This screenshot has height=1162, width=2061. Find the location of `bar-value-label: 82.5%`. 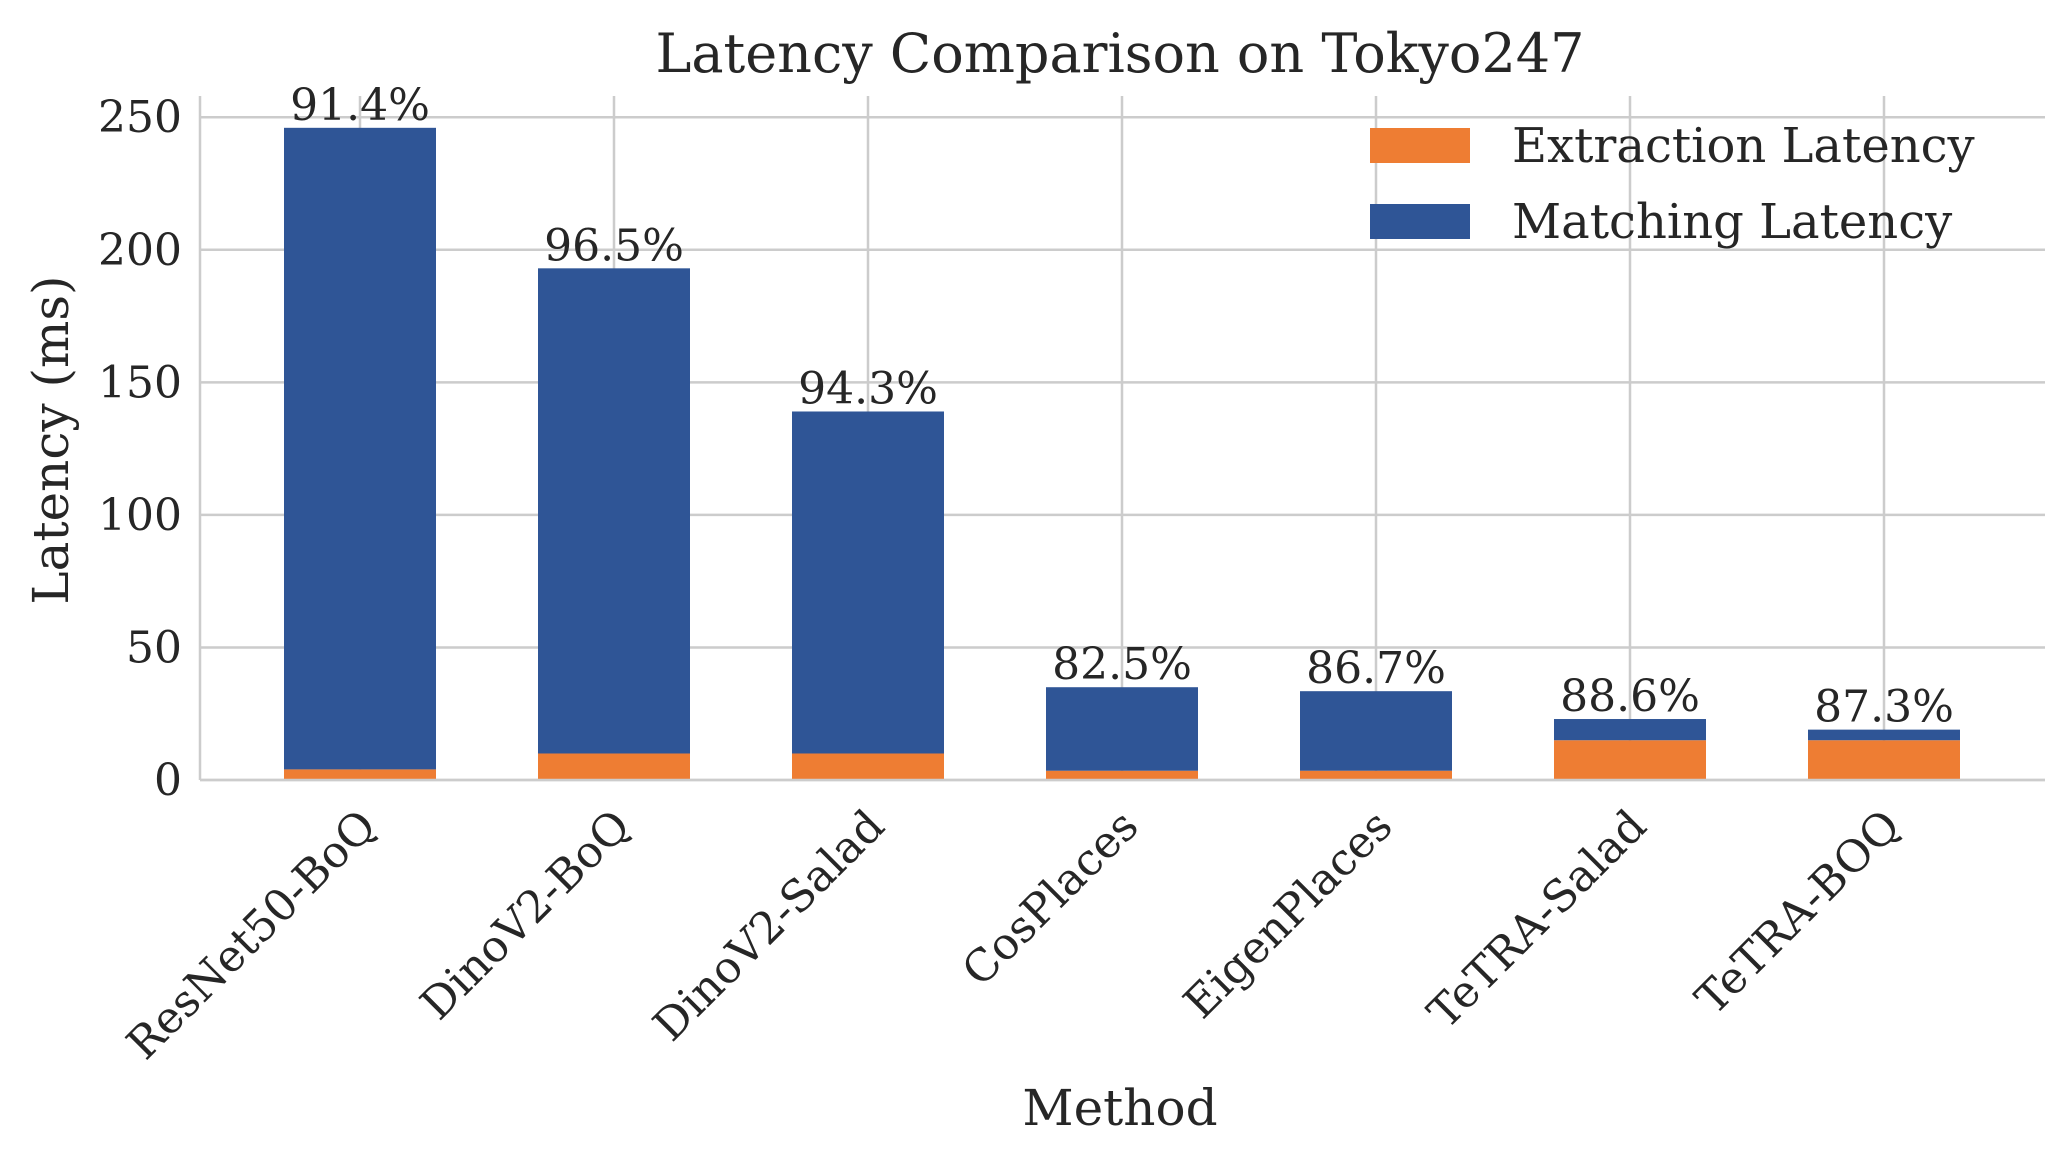

bar-value-label: 82.5% is located at coordinates (1122, 664).